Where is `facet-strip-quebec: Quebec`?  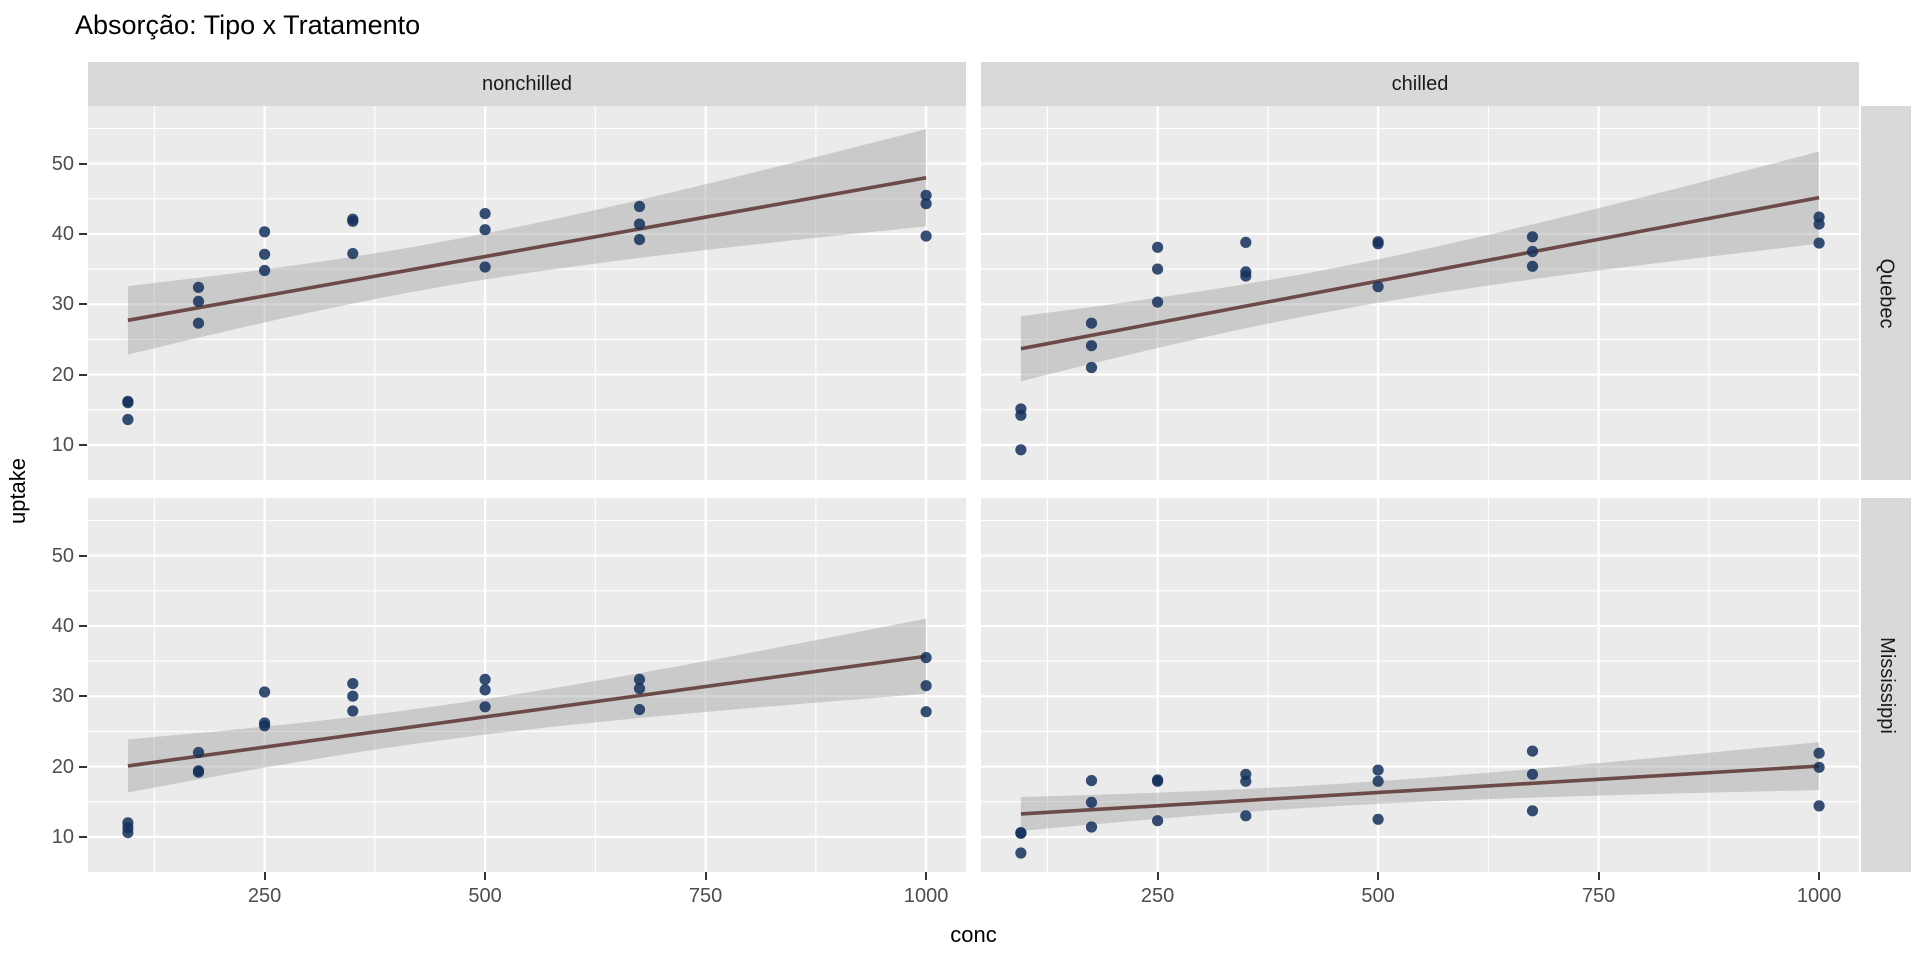
facet-strip-quebec: Quebec is located at coordinates (1886, 293).